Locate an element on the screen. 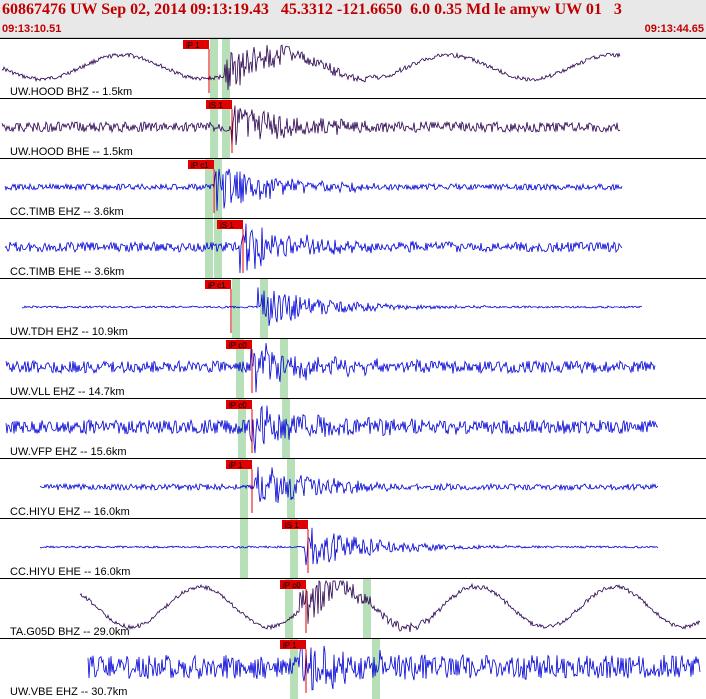 The height and width of the screenshot is (699, 706). station-label: CC.HIYU EHE -- 16.0km is located at coordinates (70, 572).